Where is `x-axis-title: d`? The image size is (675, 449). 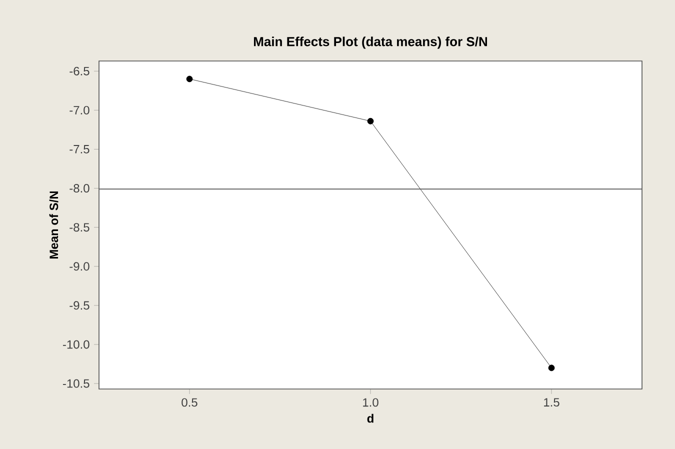
x-axis-title: d is located at coordinates (370, 418).